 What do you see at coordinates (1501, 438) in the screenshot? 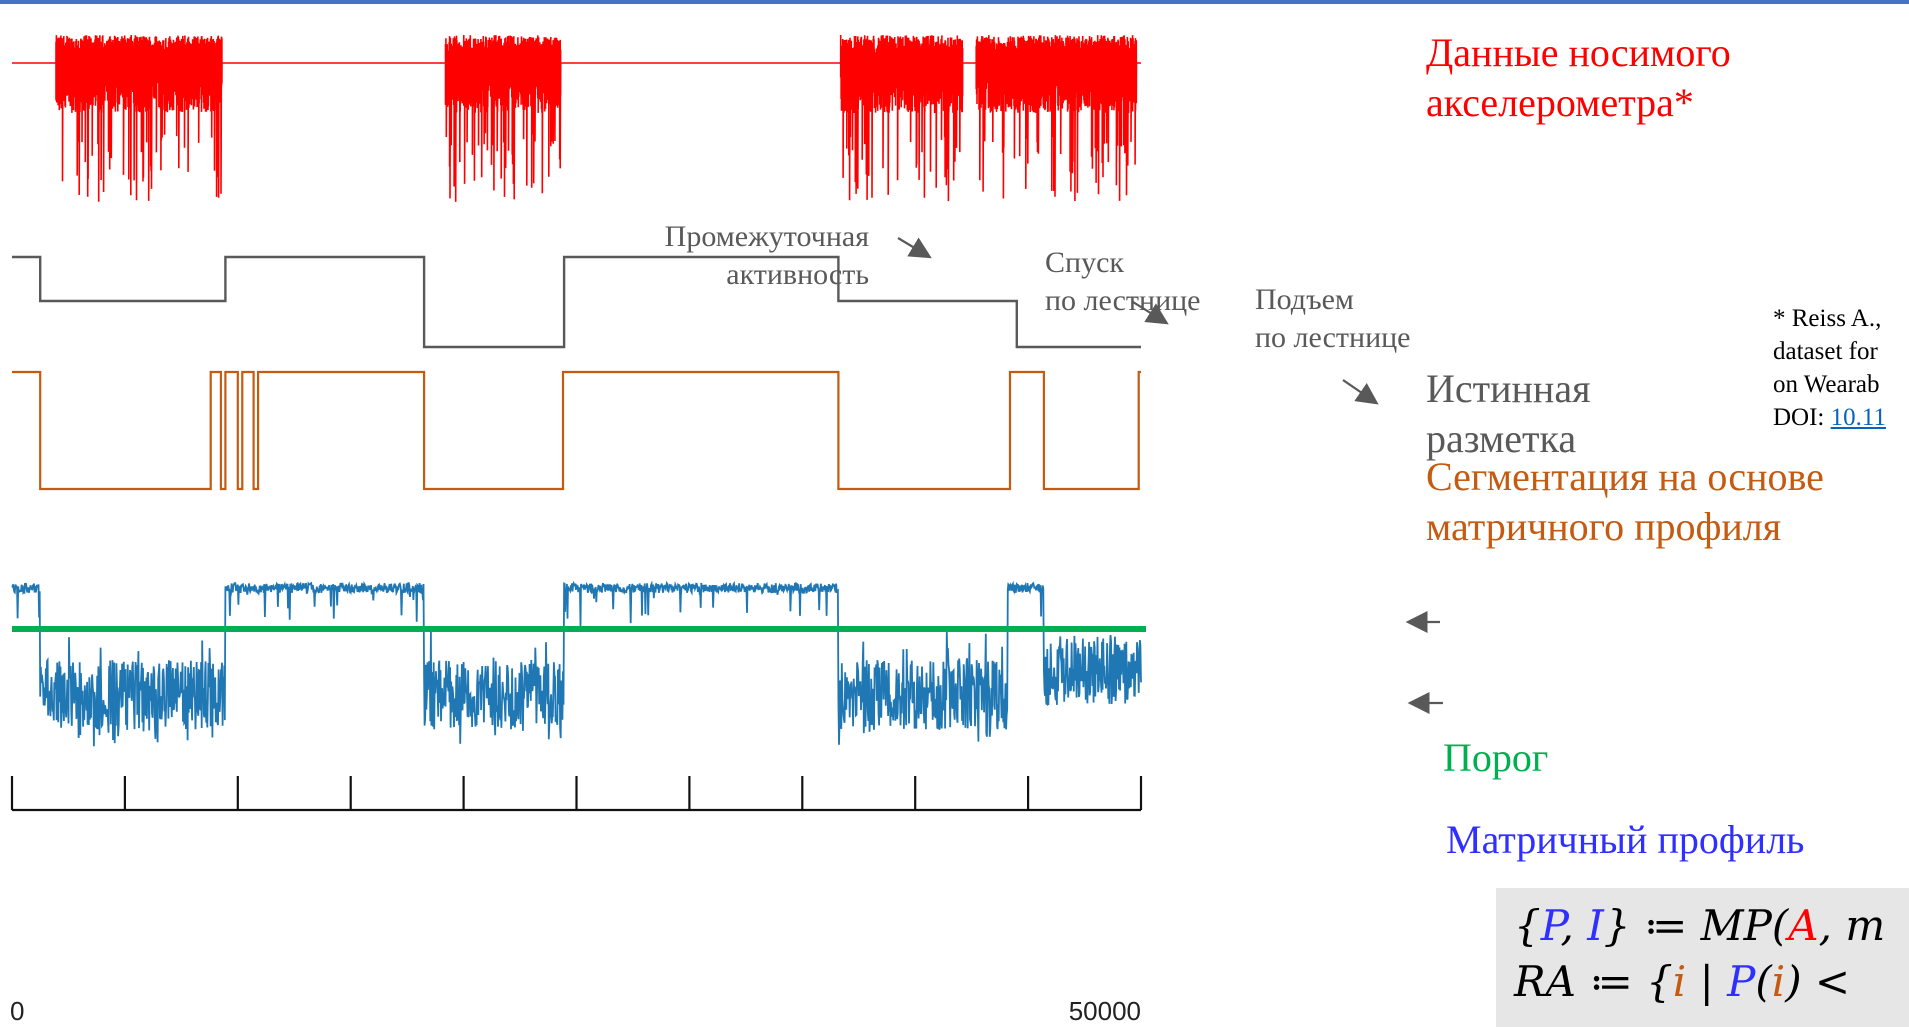
I see `ground-truth-line2: разметка` at bounding box center [1501, 438].